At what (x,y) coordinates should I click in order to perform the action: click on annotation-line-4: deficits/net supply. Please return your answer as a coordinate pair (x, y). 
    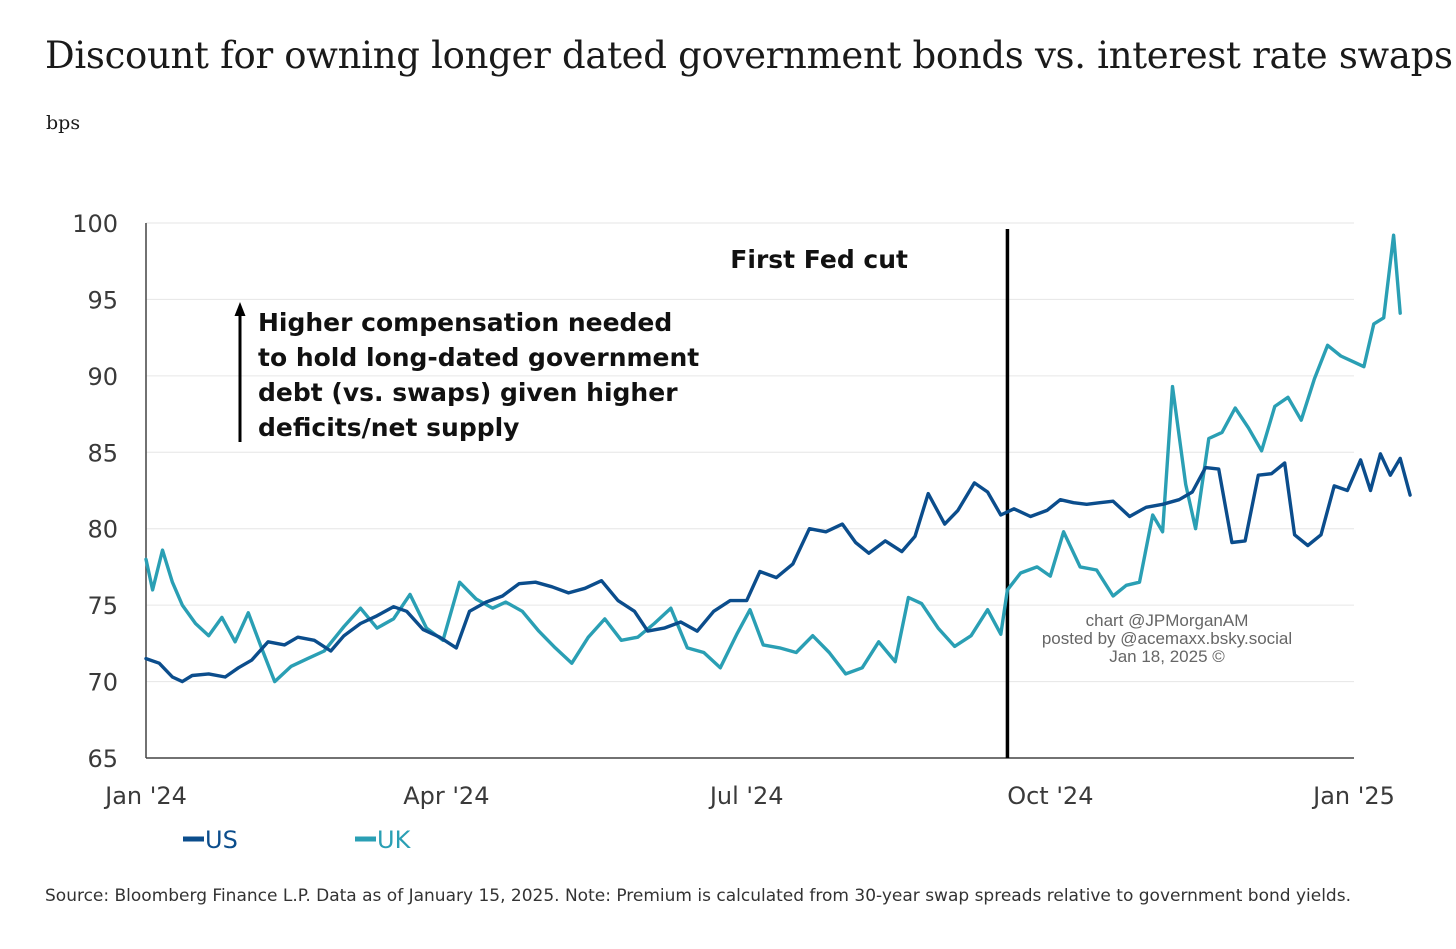
    Looking at the image, I should click on (388, 427).